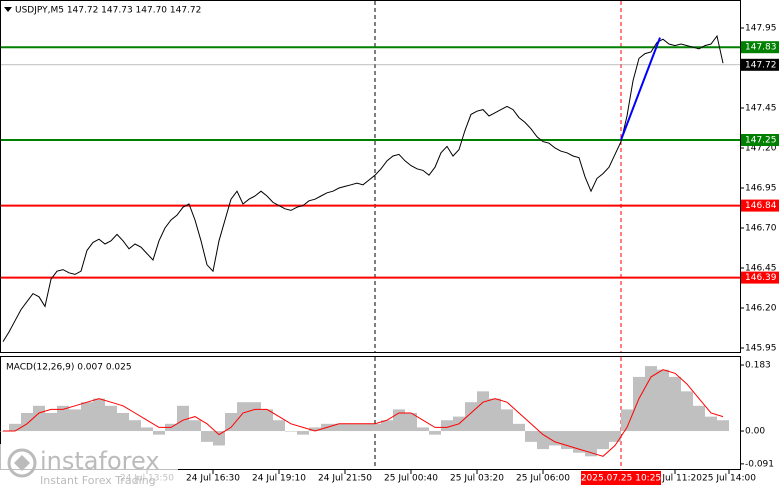 This screenshot has width=781, height=489. I want to click on level-label: 147.83, so click(761, 48).